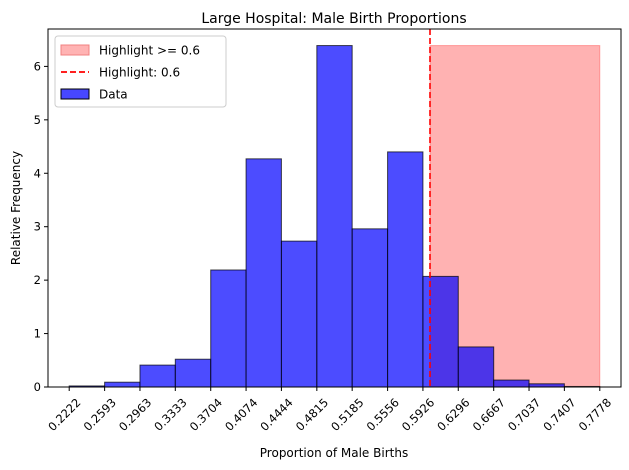  I want to click on legend-label: Highlight: 0.6, so click(139, 73).